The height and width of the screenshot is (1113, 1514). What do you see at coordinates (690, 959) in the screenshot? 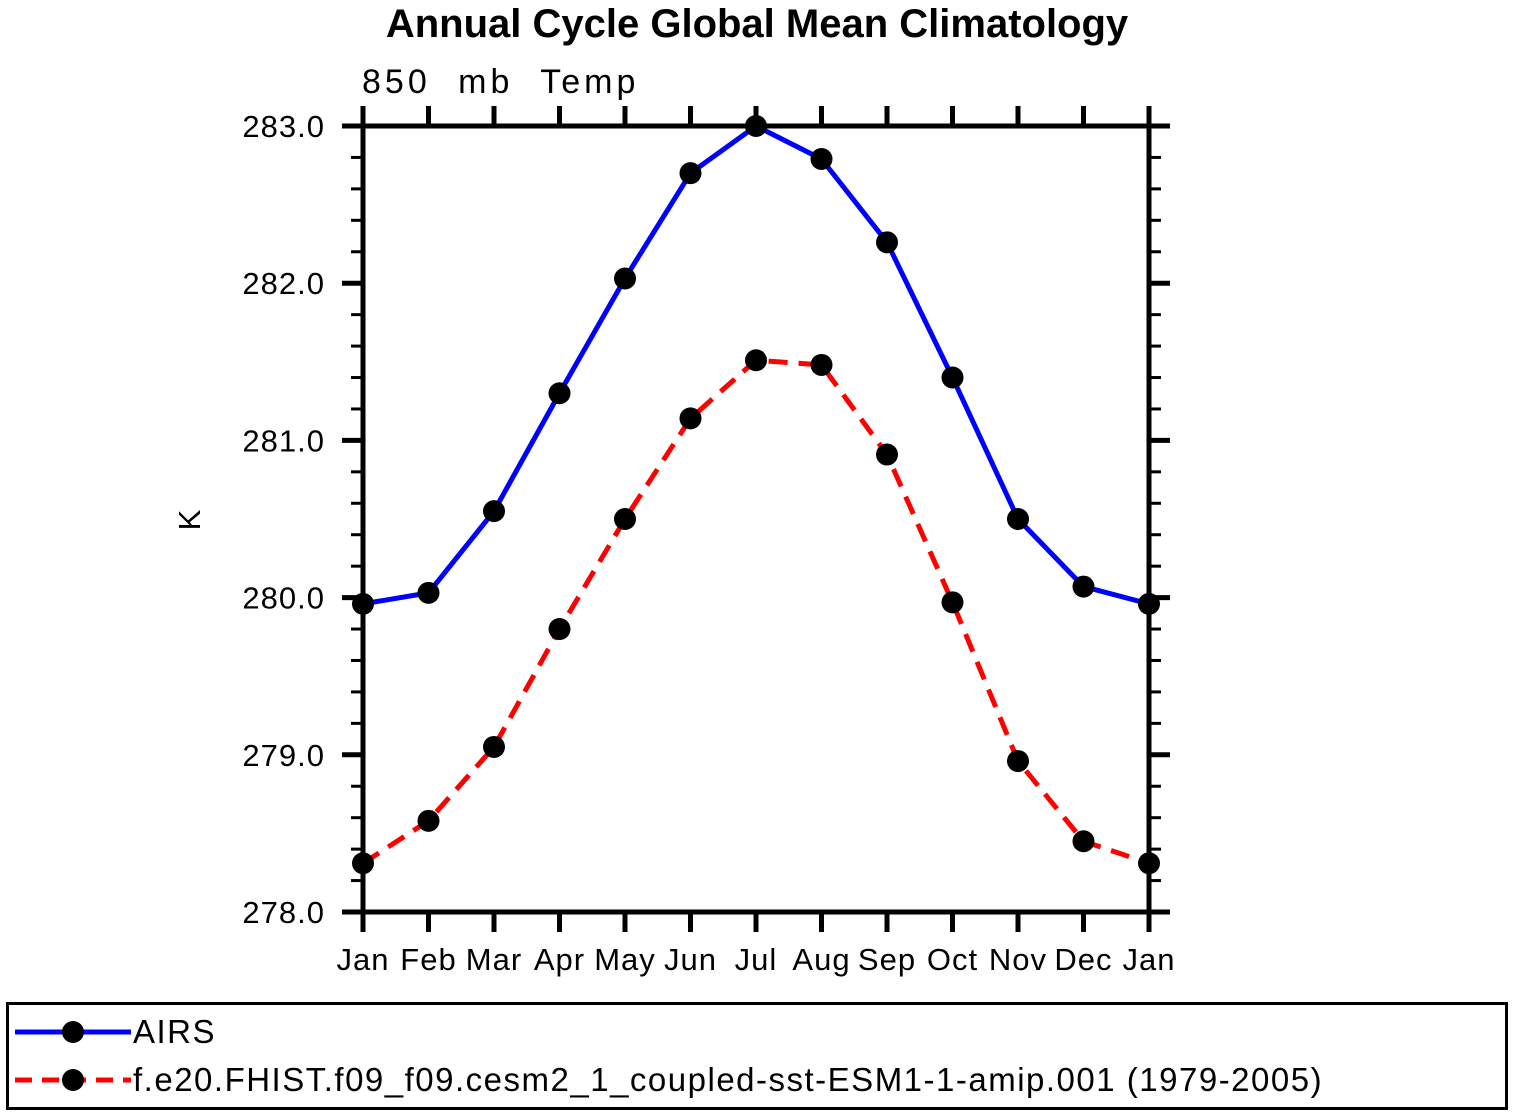
I see `x-tick-label: Jun` at bounding box center [690, 959].